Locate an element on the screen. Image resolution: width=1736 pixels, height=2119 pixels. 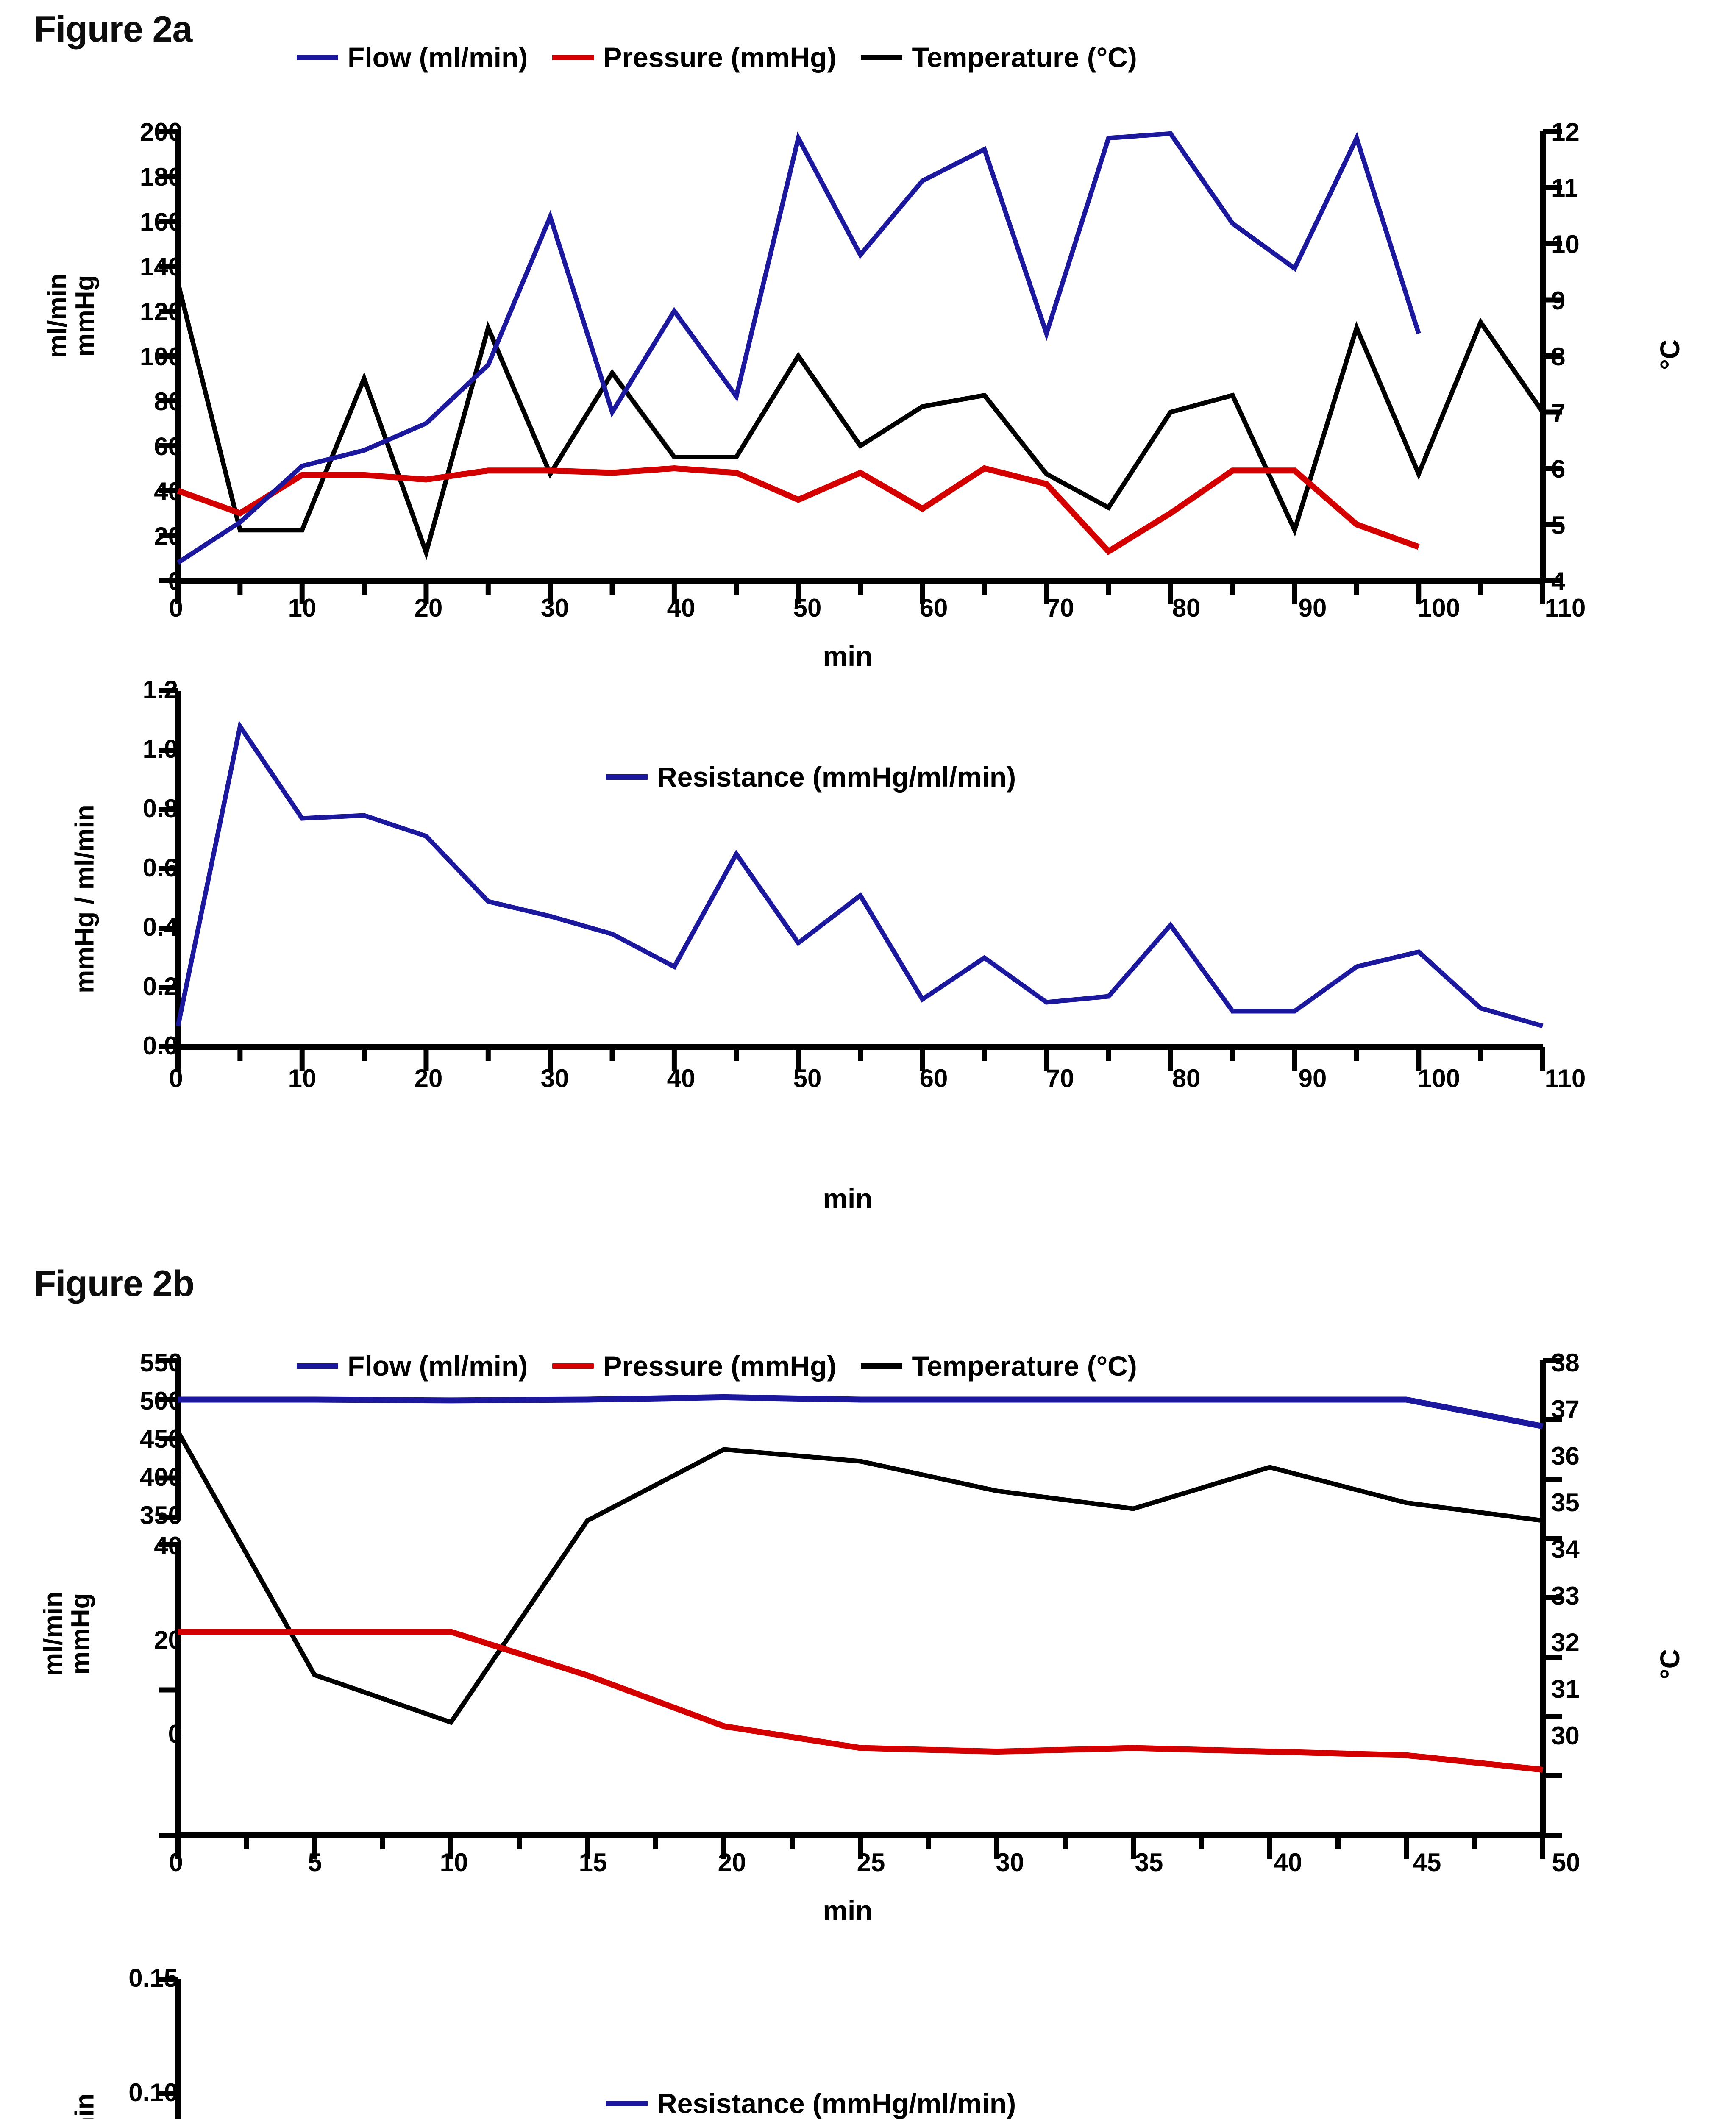
figure-2b-resistance-legend: Resistance (mmHg/ml/min) is located at coordinates (811, 2103).